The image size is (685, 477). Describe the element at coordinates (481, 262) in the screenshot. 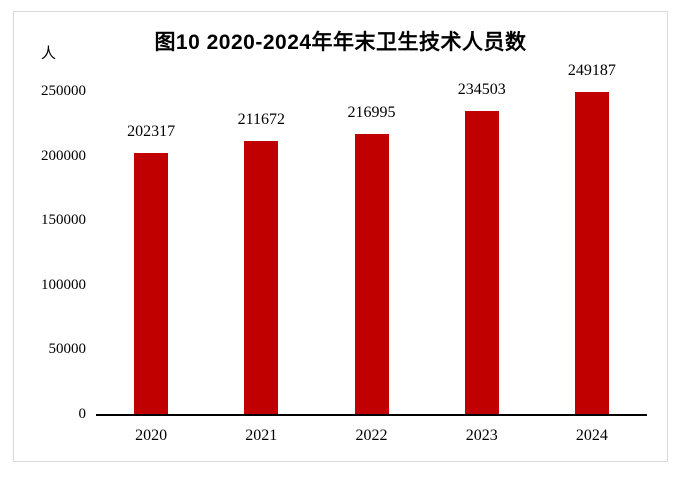

I see `bar-2023` at that location.